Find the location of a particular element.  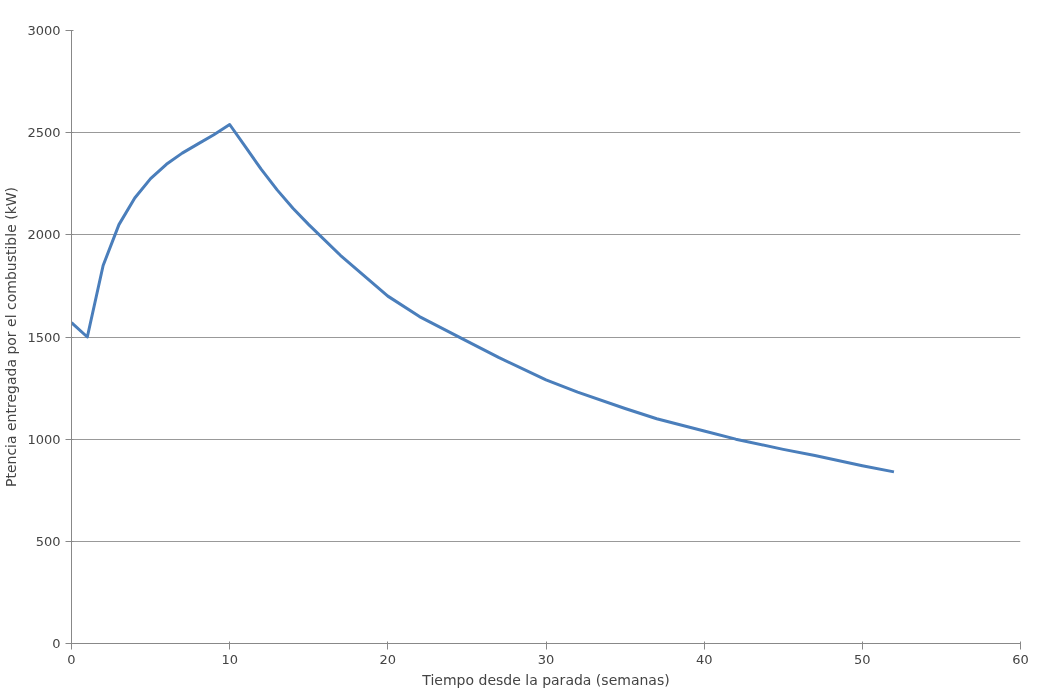

y-tick-label: 1500 is located at coordinates (44, 337).